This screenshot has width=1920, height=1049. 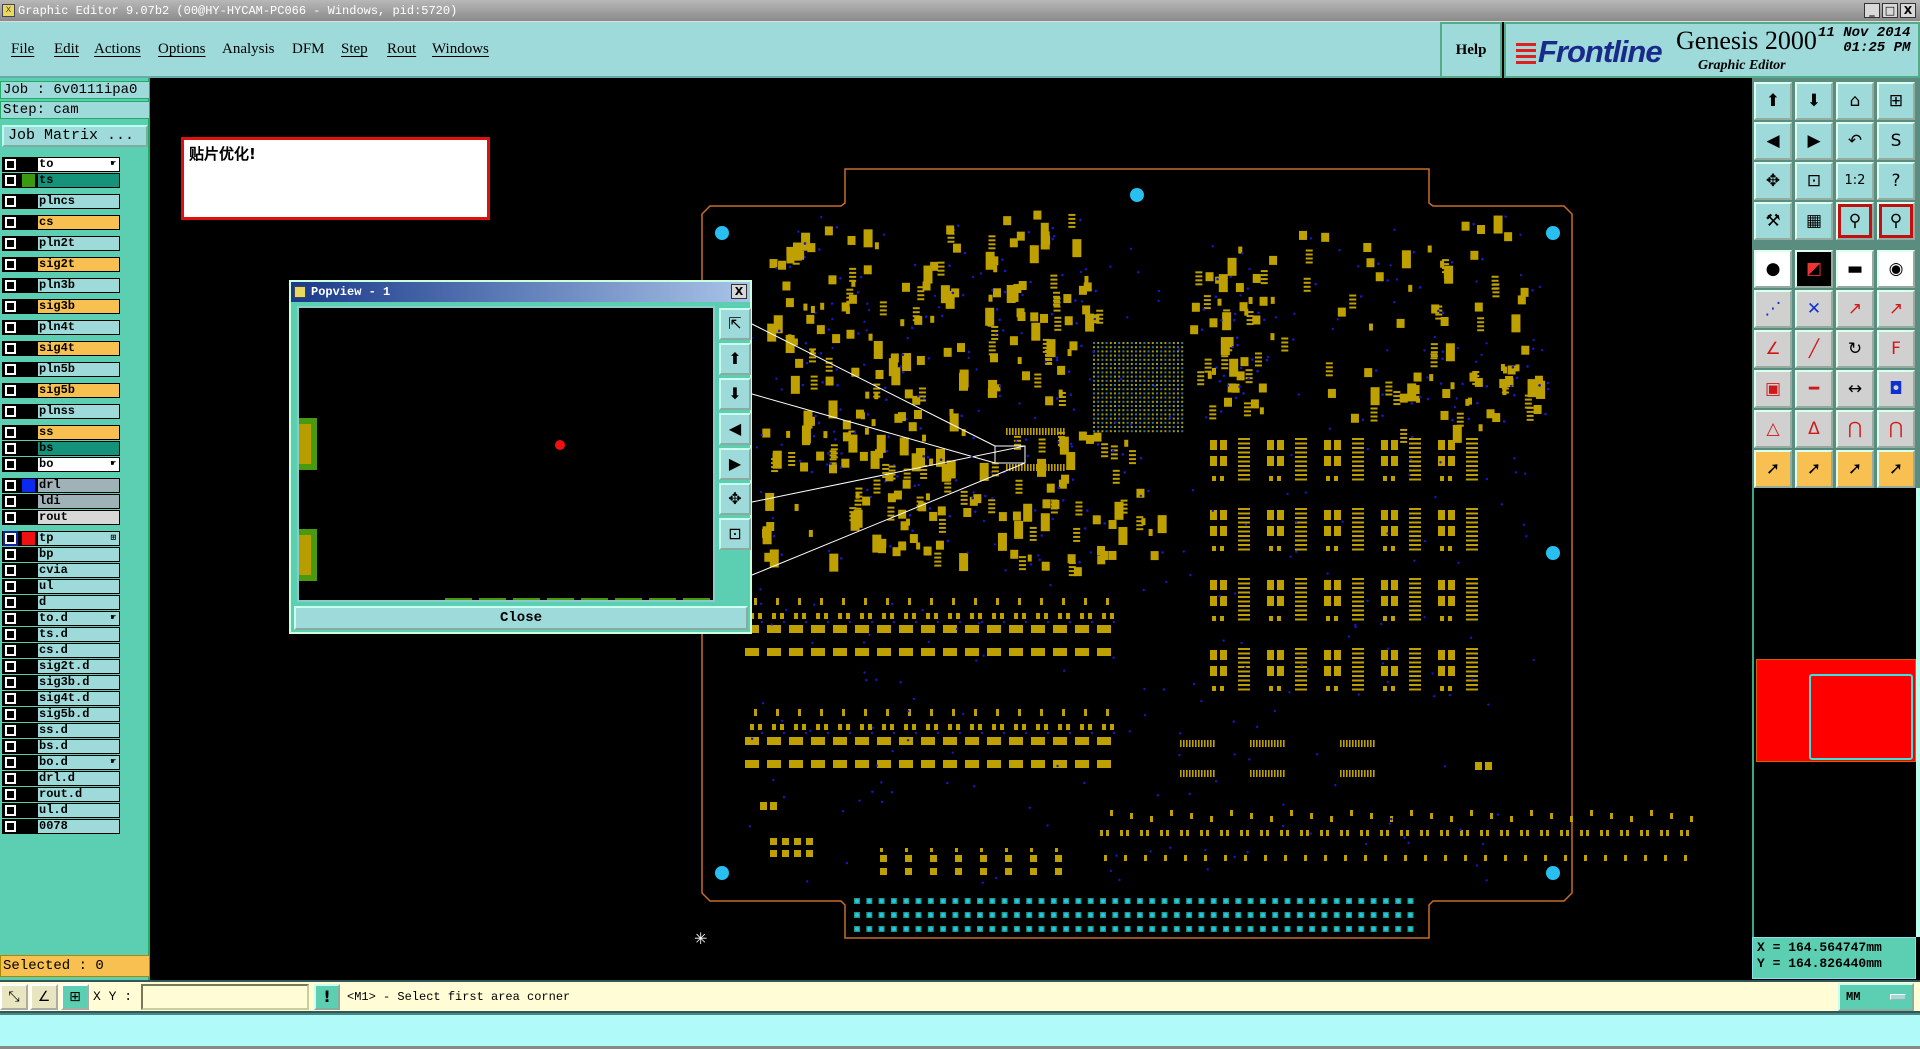 What do you see at coordinates (1896, 389) in the screenshot?
I see `shapes-icon: ◘` at bounding box center [1896, 389].